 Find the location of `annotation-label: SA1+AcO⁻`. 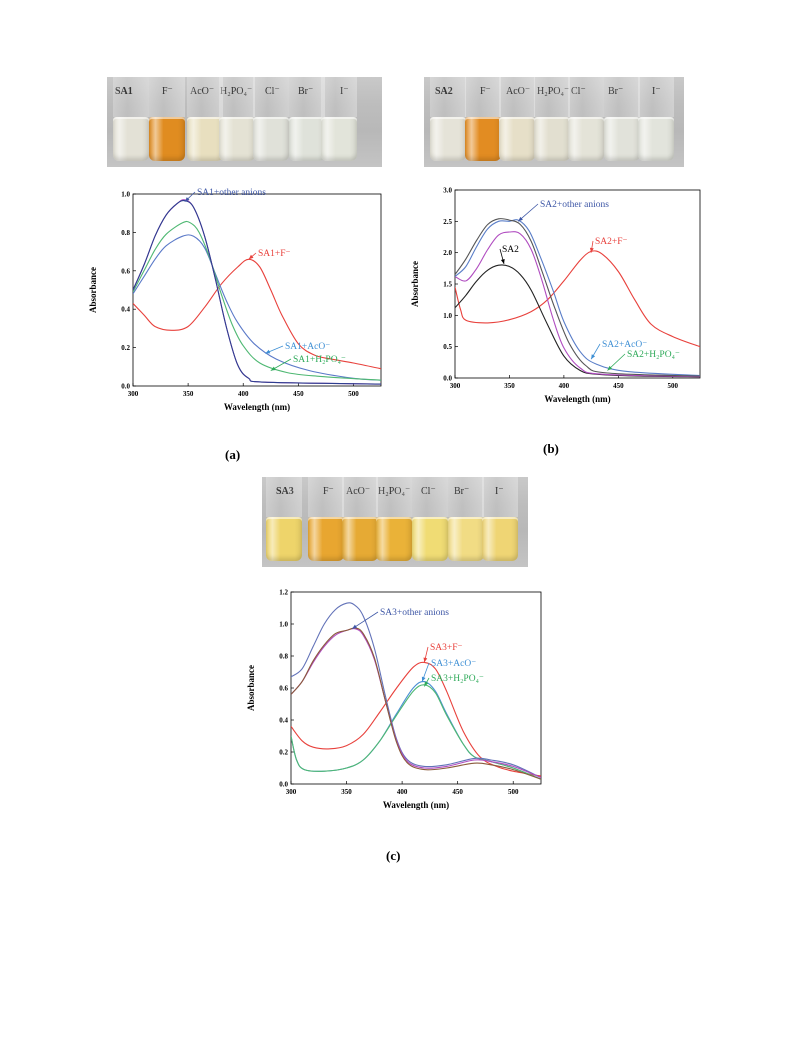

annotation-label: SA1+AcO⁻ is located at coordinates (307, 347).